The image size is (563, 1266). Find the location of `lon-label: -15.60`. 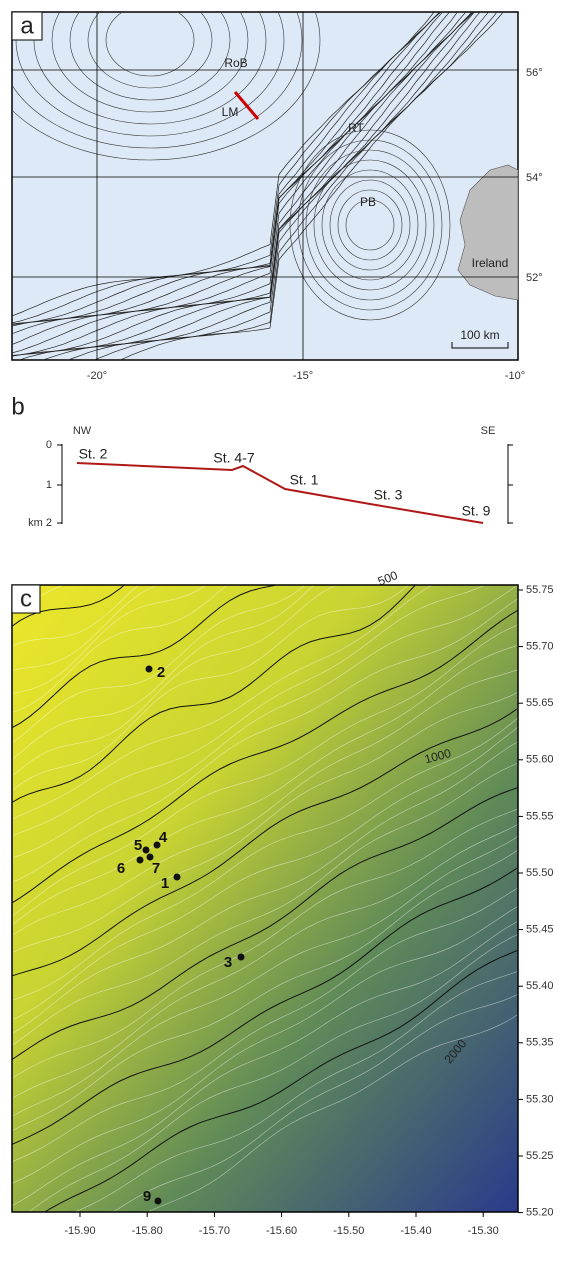

lon-label: -15.60 is located at coordinates (281, 1231).